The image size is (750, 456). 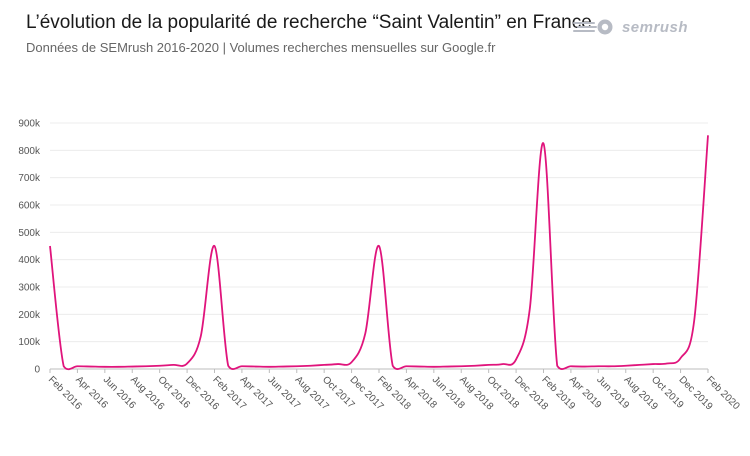 What do you see at coordinates (29, 233) in the screenshot?
I see `y-tick-label: 500k` at bounding box center [29, 233].